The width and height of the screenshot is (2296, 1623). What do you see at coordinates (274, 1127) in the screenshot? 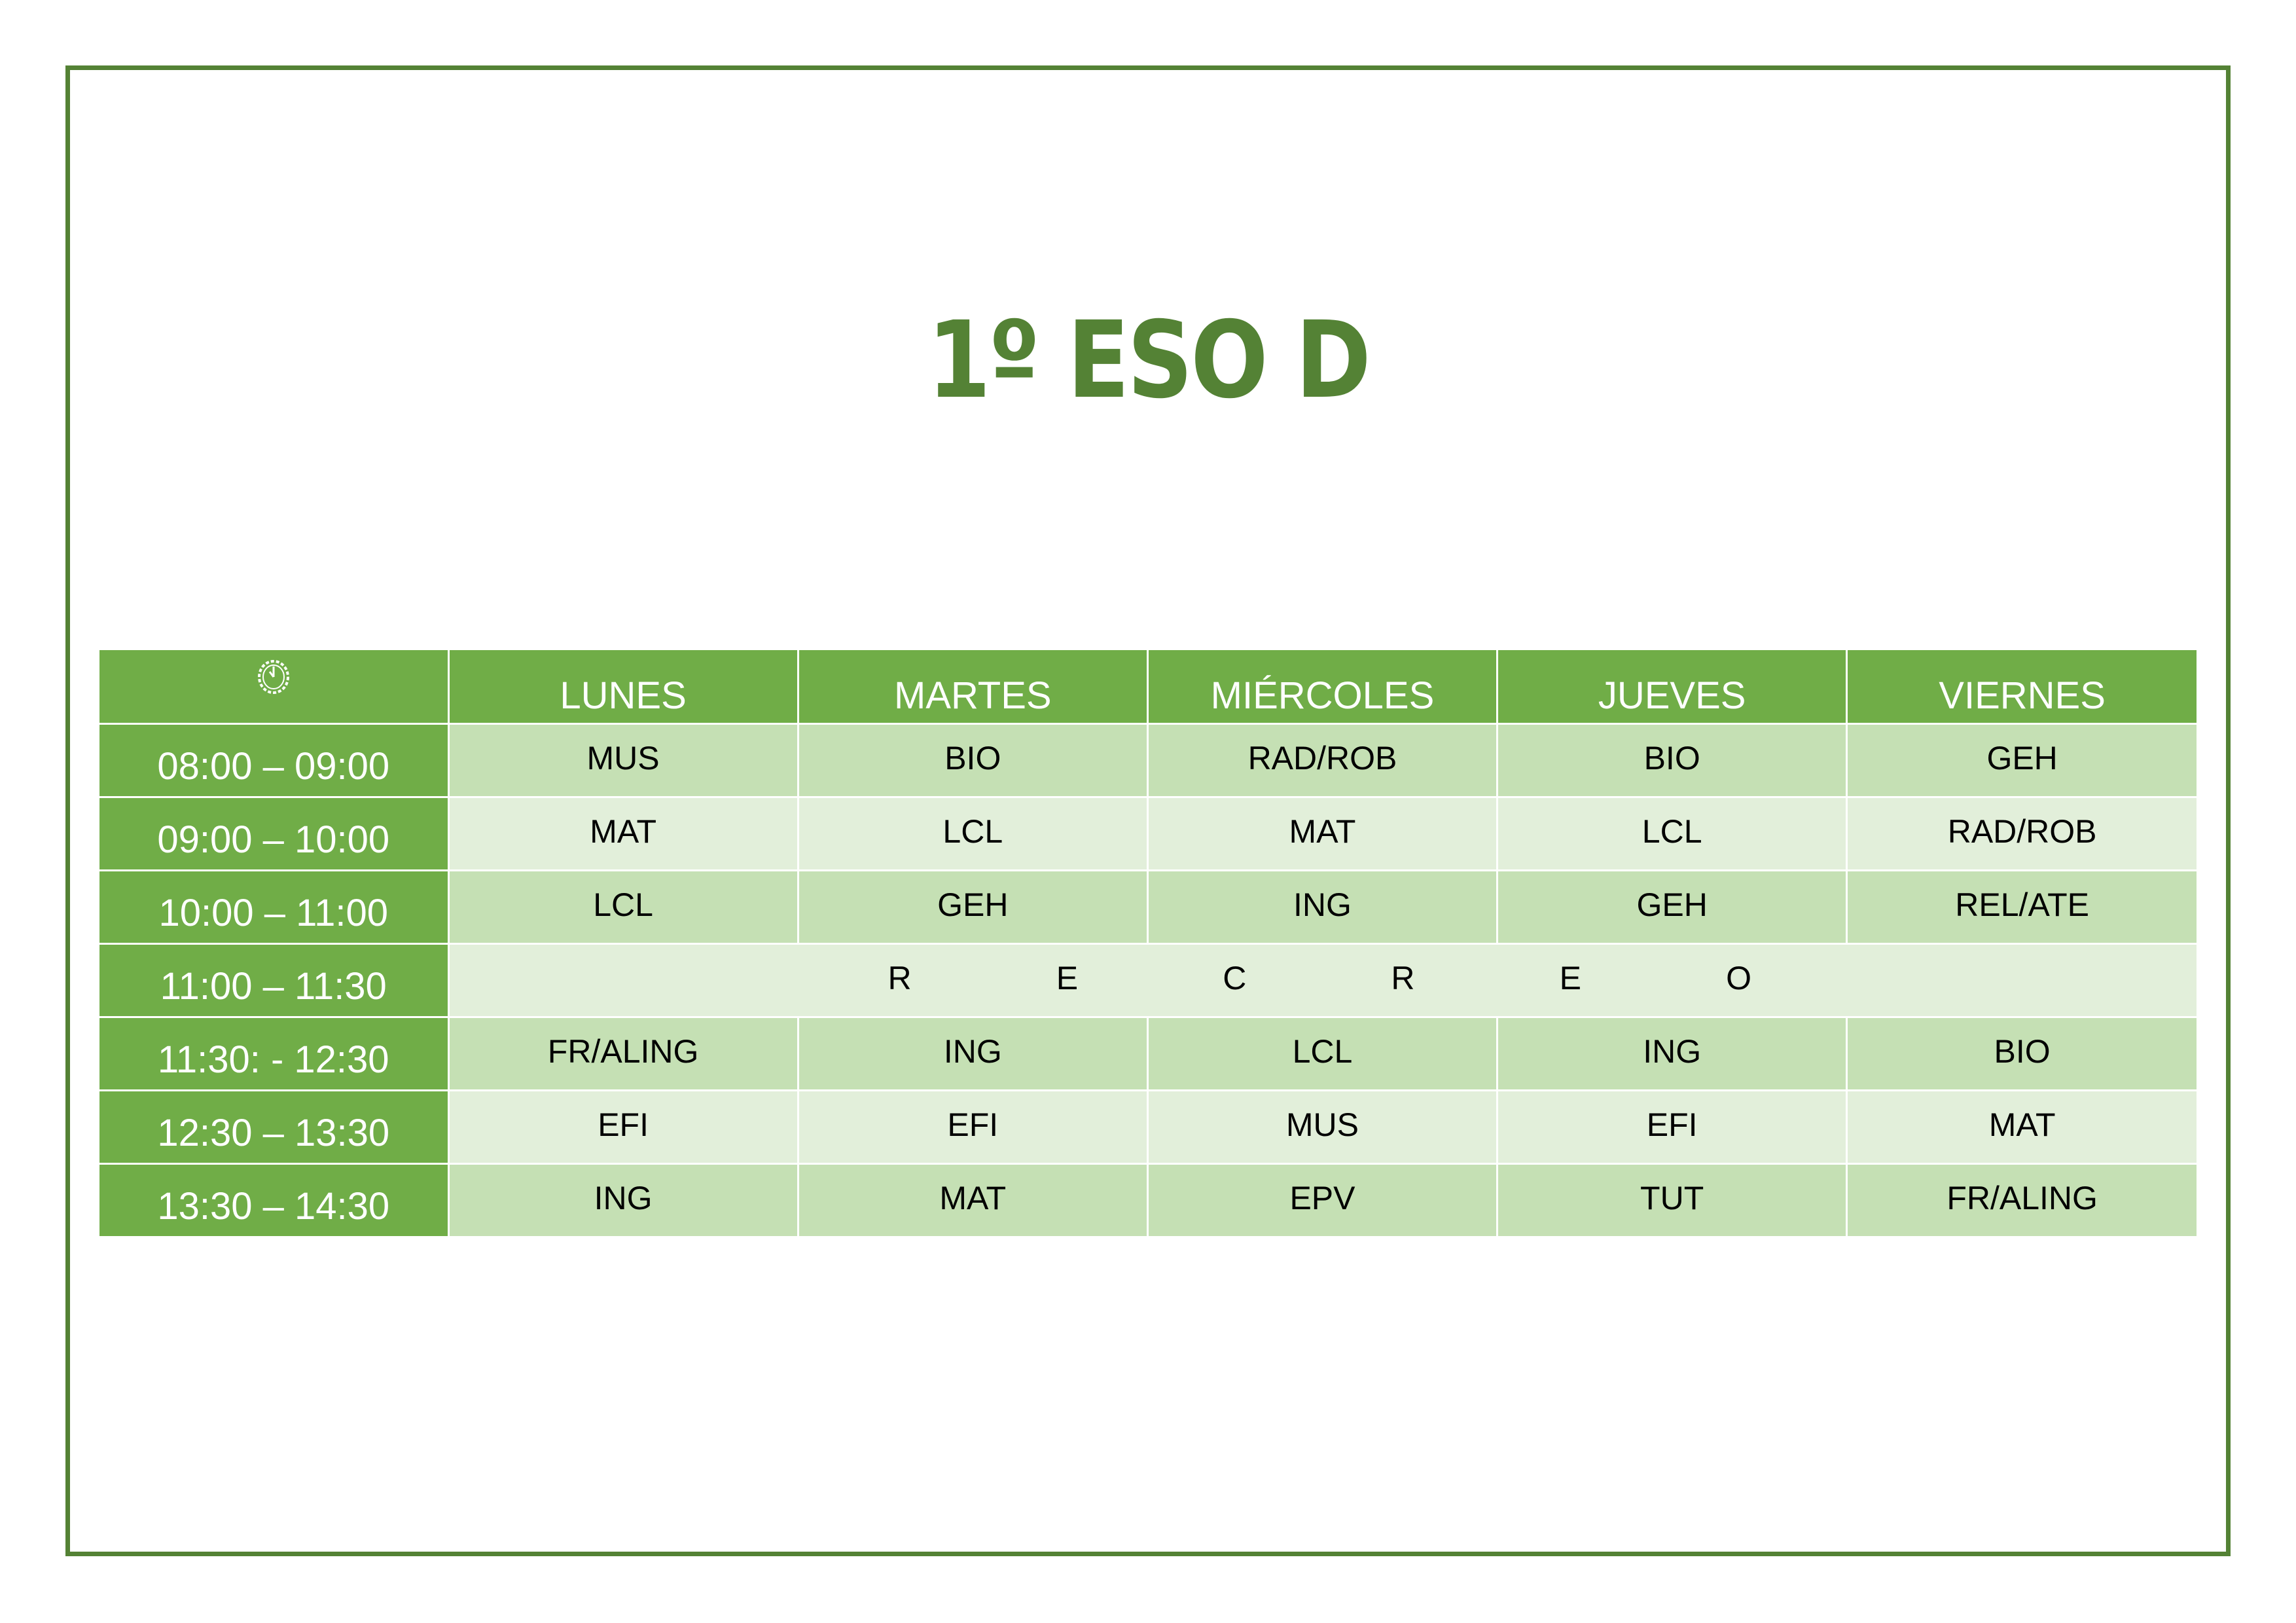
I see `time-slot: 12:30 – 13:30` at bounding box center [274, 1127].